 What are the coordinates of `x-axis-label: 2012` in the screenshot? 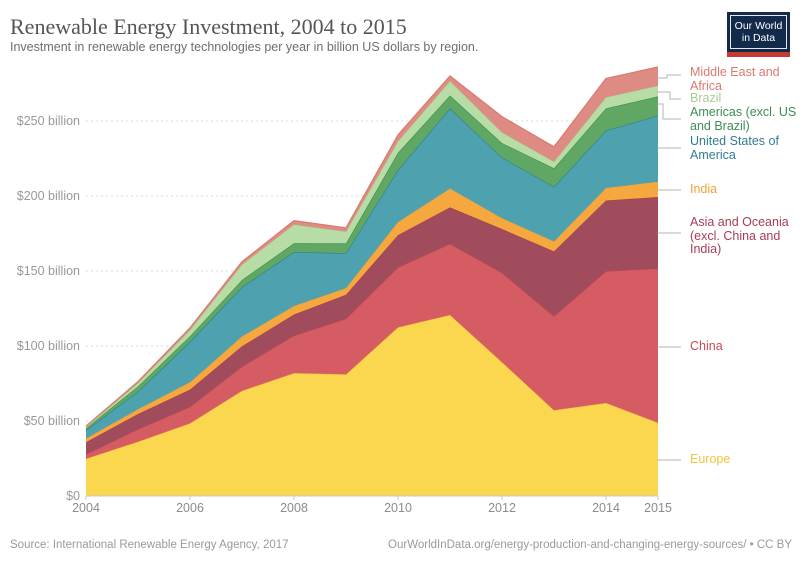 It's located at (502, 508).